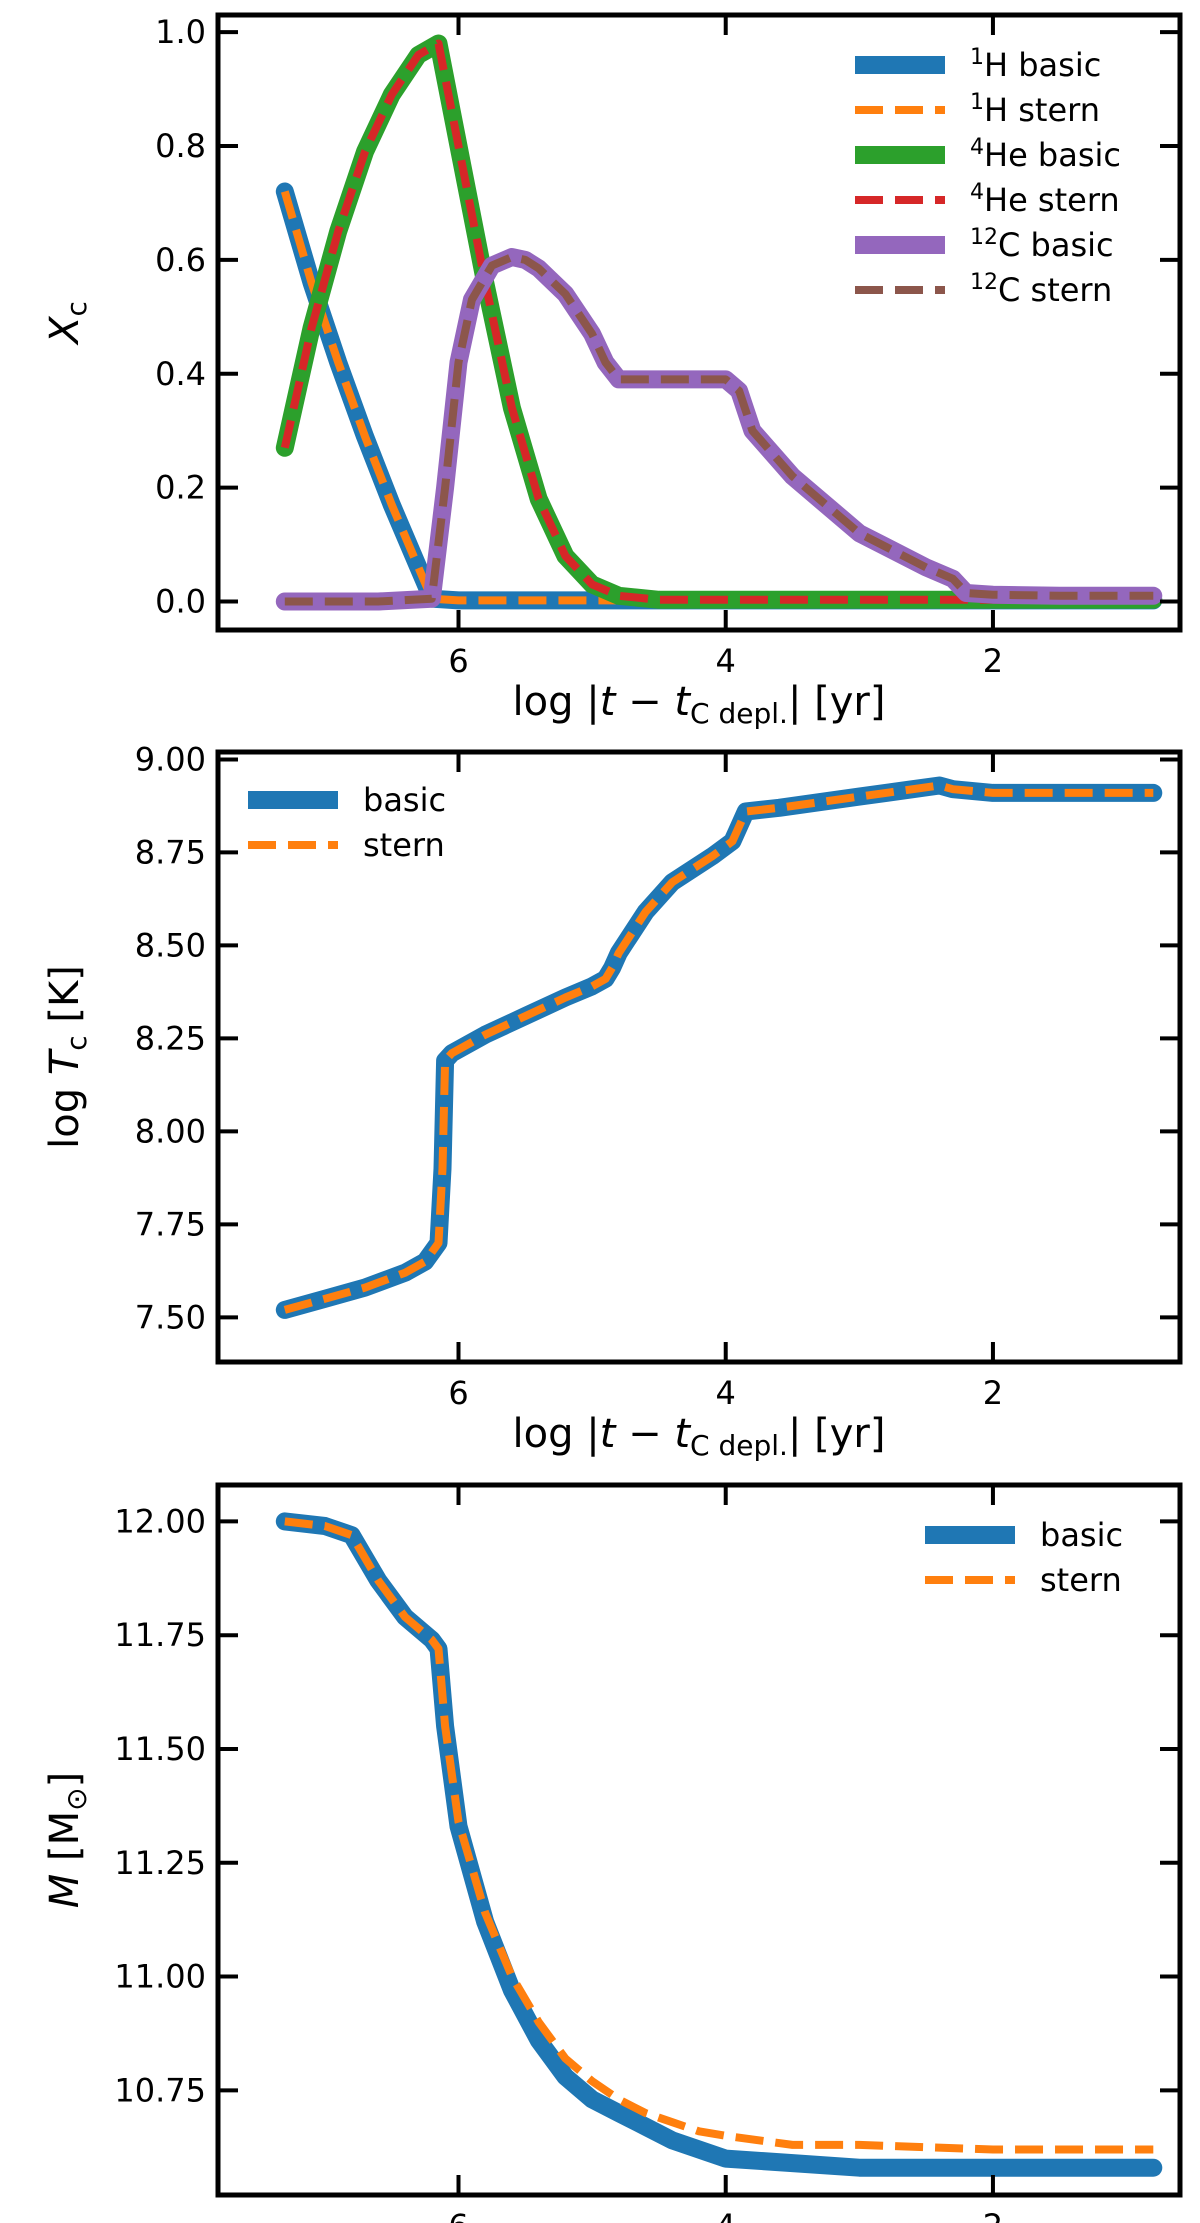 The height and width of the screenshot is (2223, 1200). What do you see at coordinates (180, 602) in the screenshot?
I see `ytick-label: 0.0` at bounding box center [180, 602].